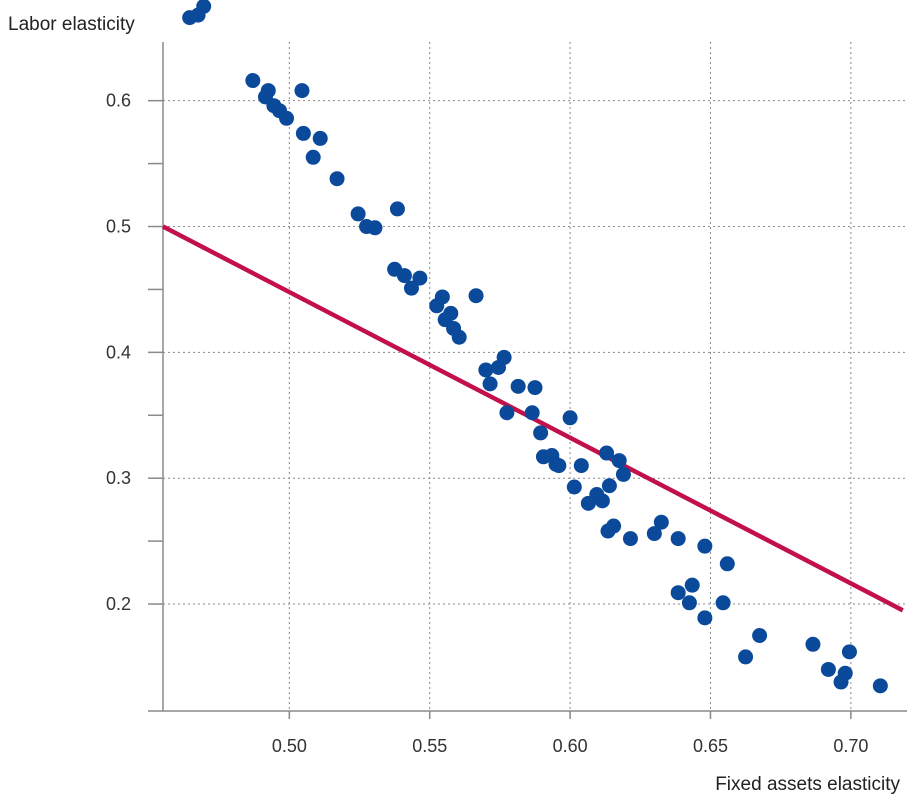  What do you see at coordinates (710, 746) in the screenshot?
I see `x-tick-label: 0.65` at bounding box center [710, 746].